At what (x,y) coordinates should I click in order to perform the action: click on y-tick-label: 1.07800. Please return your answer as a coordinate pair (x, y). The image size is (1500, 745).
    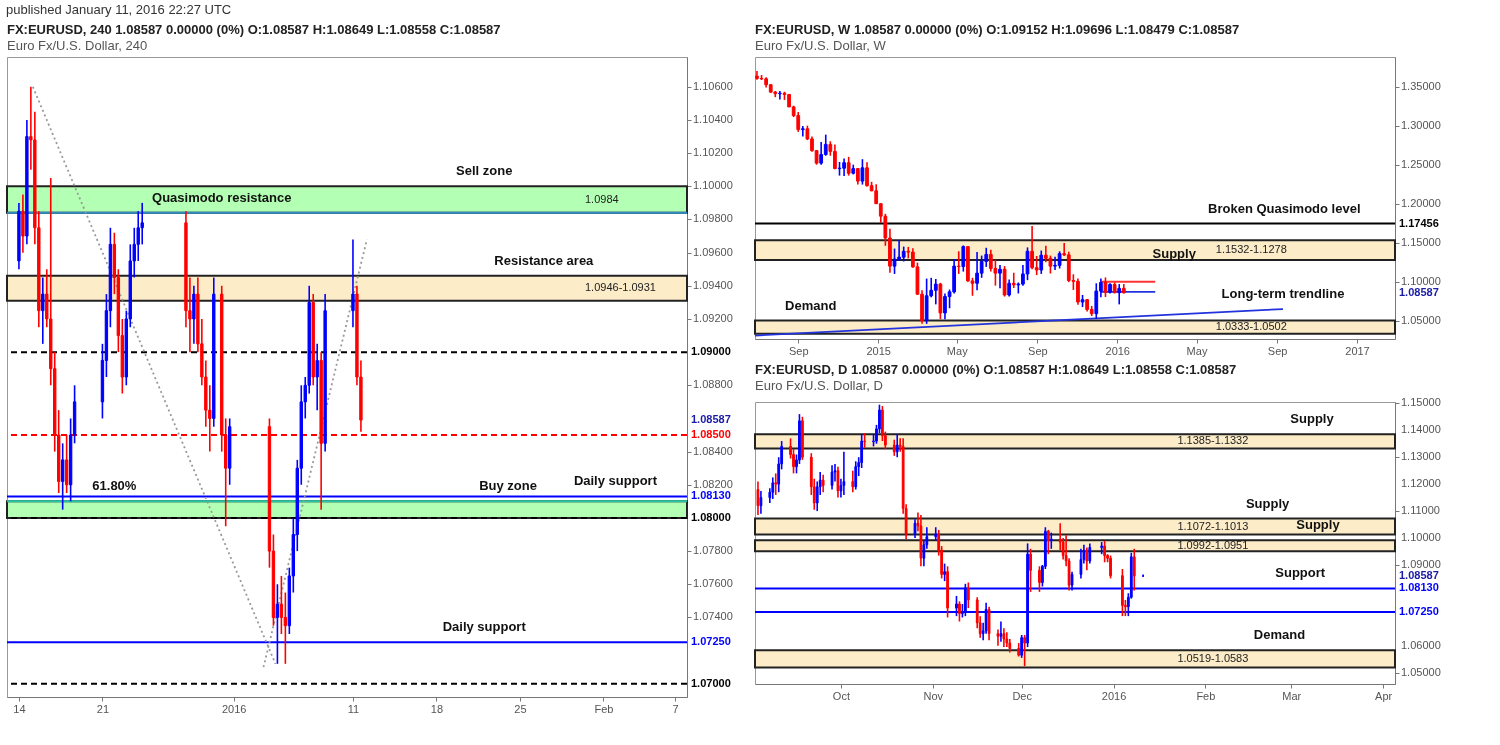
    Looking at the image, I should click on (713, 550).